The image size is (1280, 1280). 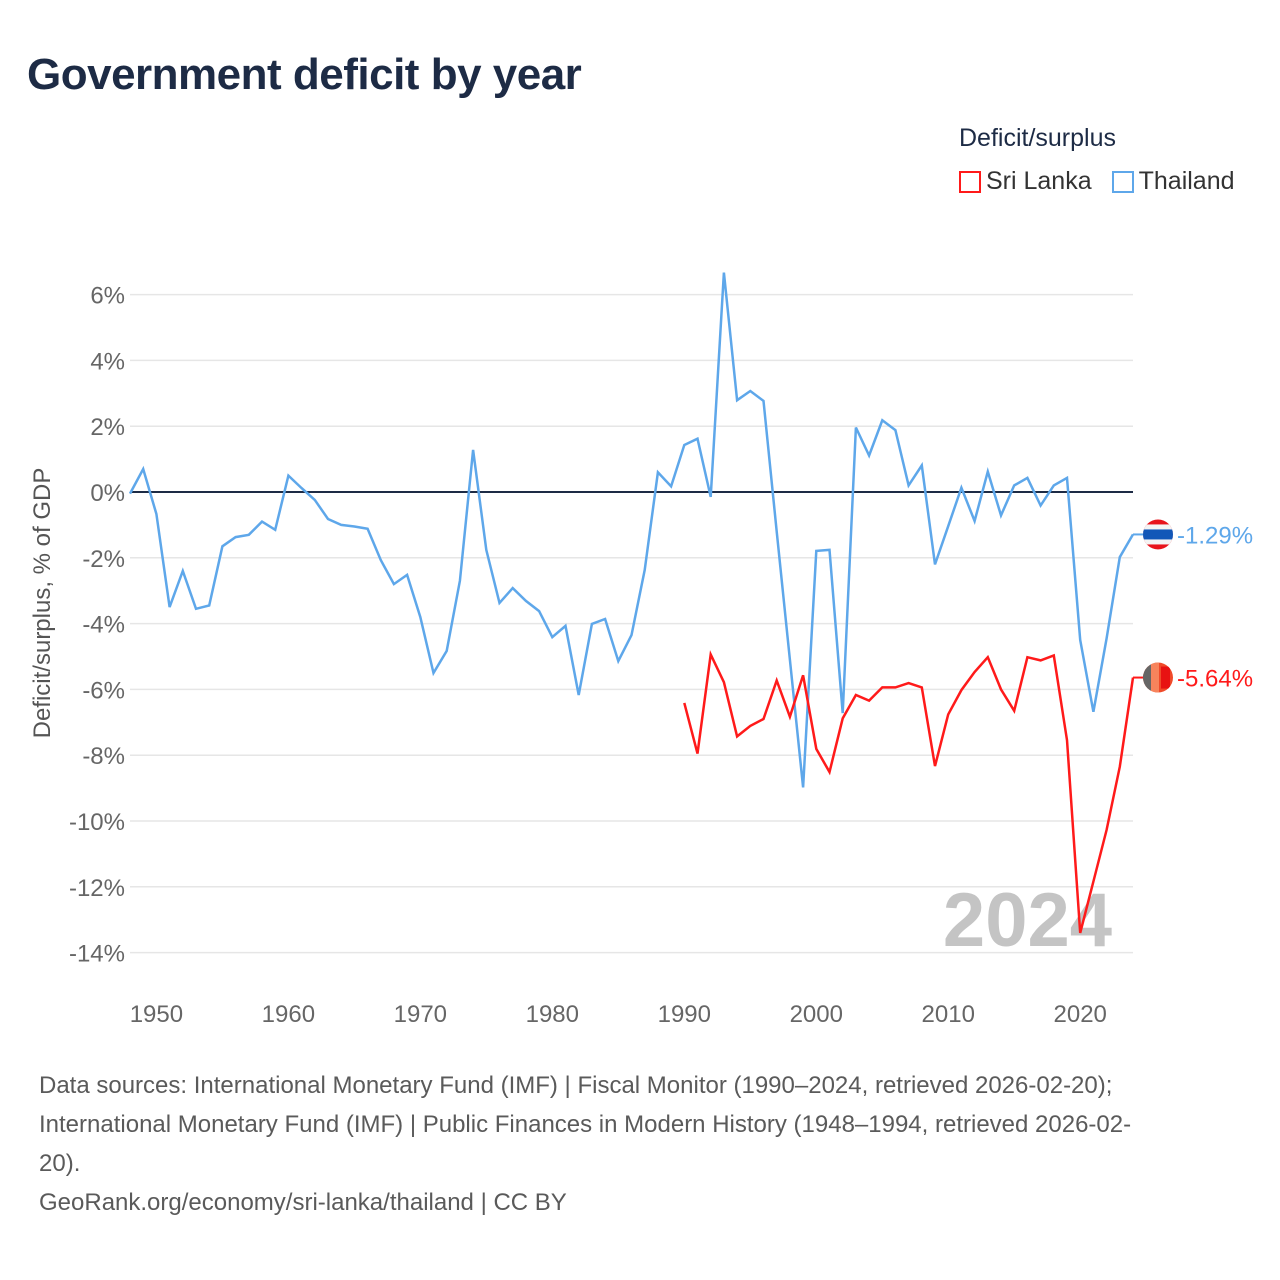 What do you see at coordinates (909, 792) in the screenshot?
I see `series-line-sri-lanka` at bounding box center [909, 792].